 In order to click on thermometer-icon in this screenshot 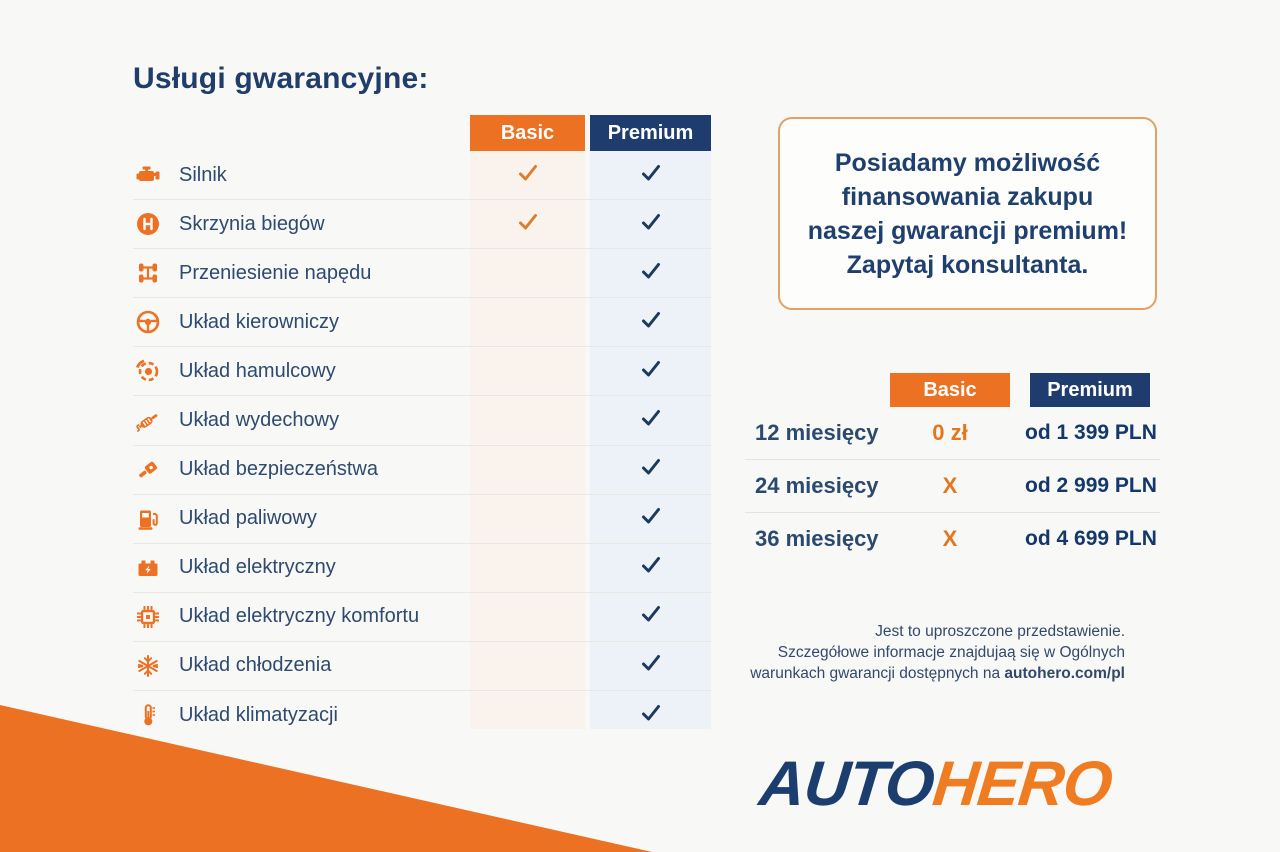, I will do `click(147, 715)`.